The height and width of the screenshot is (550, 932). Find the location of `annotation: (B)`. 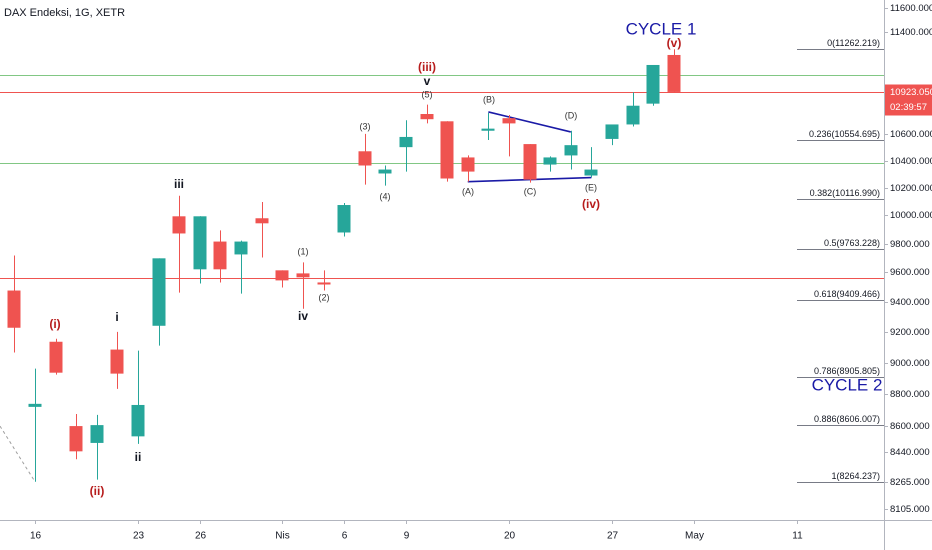

annotation: (B) is located at coordinates (489, 99).